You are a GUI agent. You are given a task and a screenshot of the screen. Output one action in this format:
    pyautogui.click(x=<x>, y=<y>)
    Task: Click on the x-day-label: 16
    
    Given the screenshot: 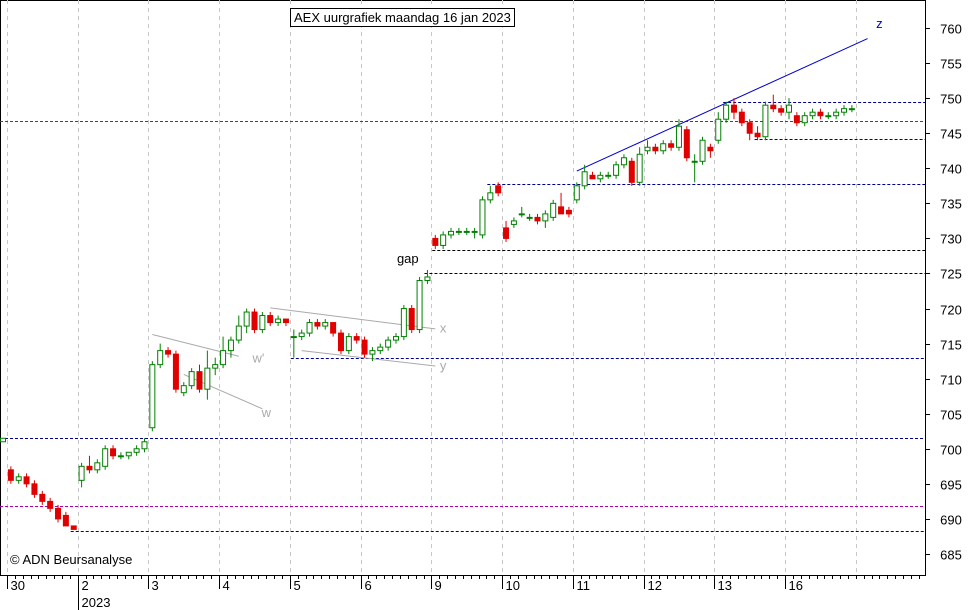 What is the action you would take?
    pyautogui.click(x=796, y=585)
    